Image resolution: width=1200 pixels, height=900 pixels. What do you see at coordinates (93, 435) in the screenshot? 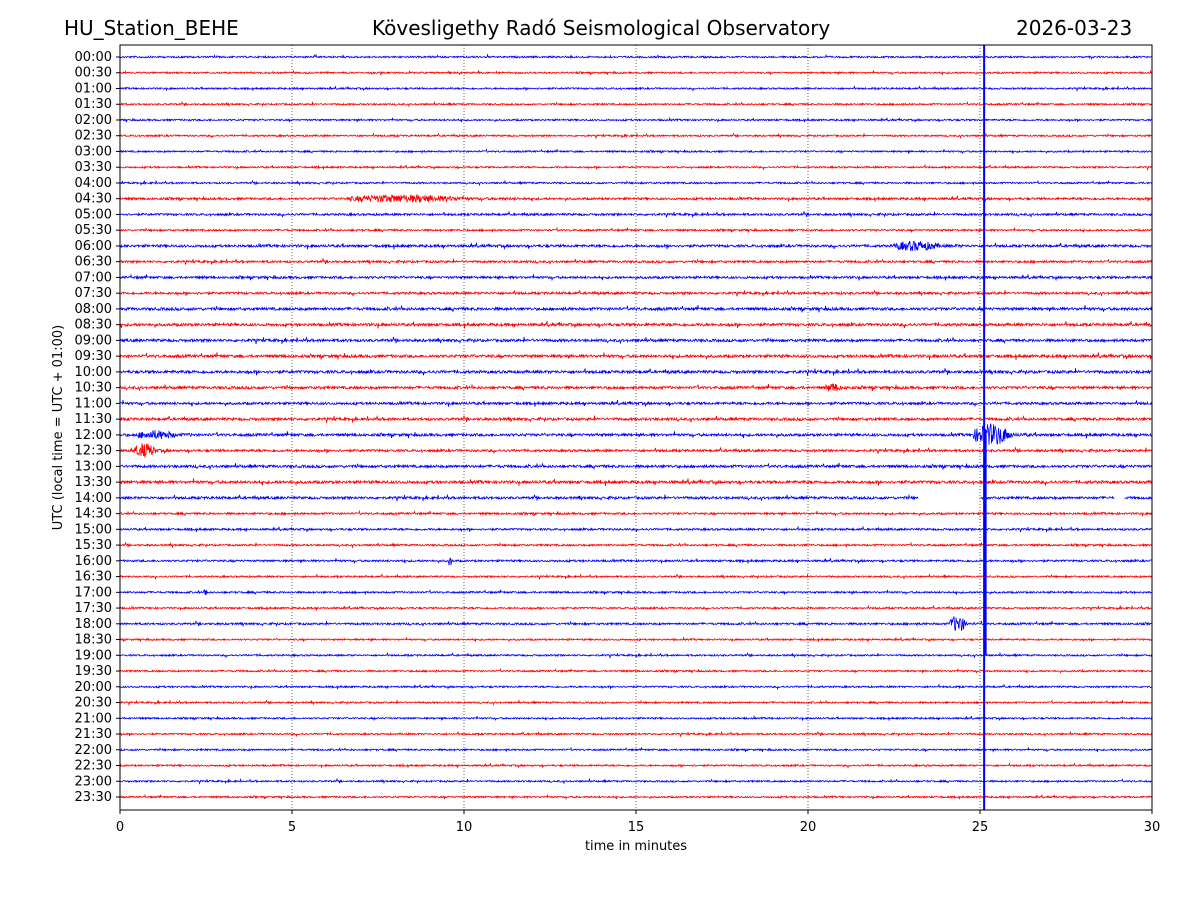
I see `y-tick-label: 12:00` at bounding box center [93, 435].